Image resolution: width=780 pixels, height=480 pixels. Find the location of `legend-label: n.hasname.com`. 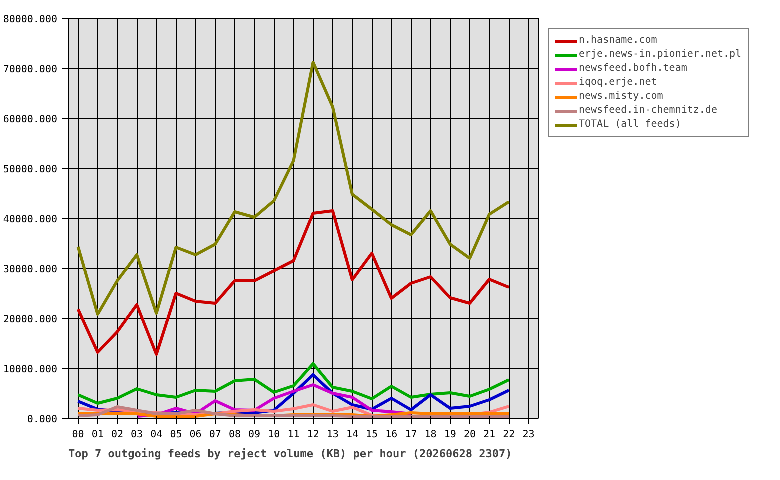

legend-label: n.hasname.com is located at coordinates (618, 40).